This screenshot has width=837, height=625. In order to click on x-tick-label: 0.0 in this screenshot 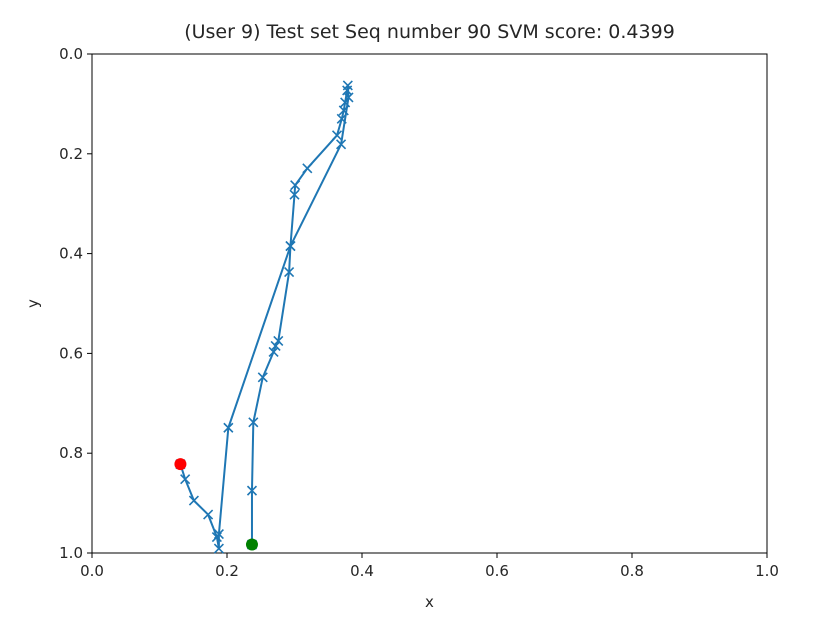, I will do `click(92, 571)`.